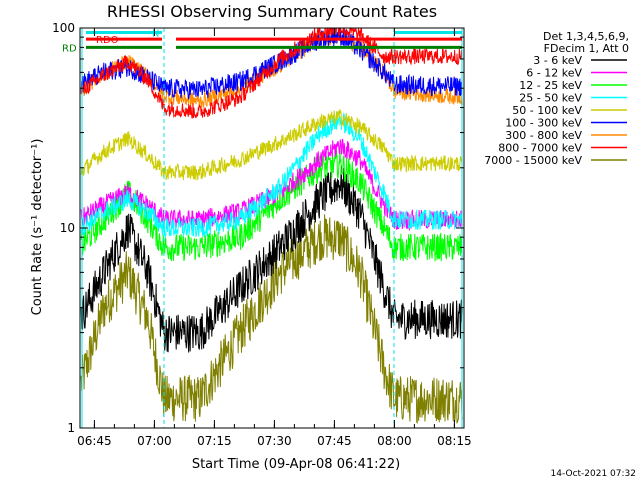 The height and width of the screenshot is (480, 640). What do you see at coordinates (557, 60) in the screenshot?
I see `legend-label-1: 3 - 6 keV` at bounding box center [557, 60].